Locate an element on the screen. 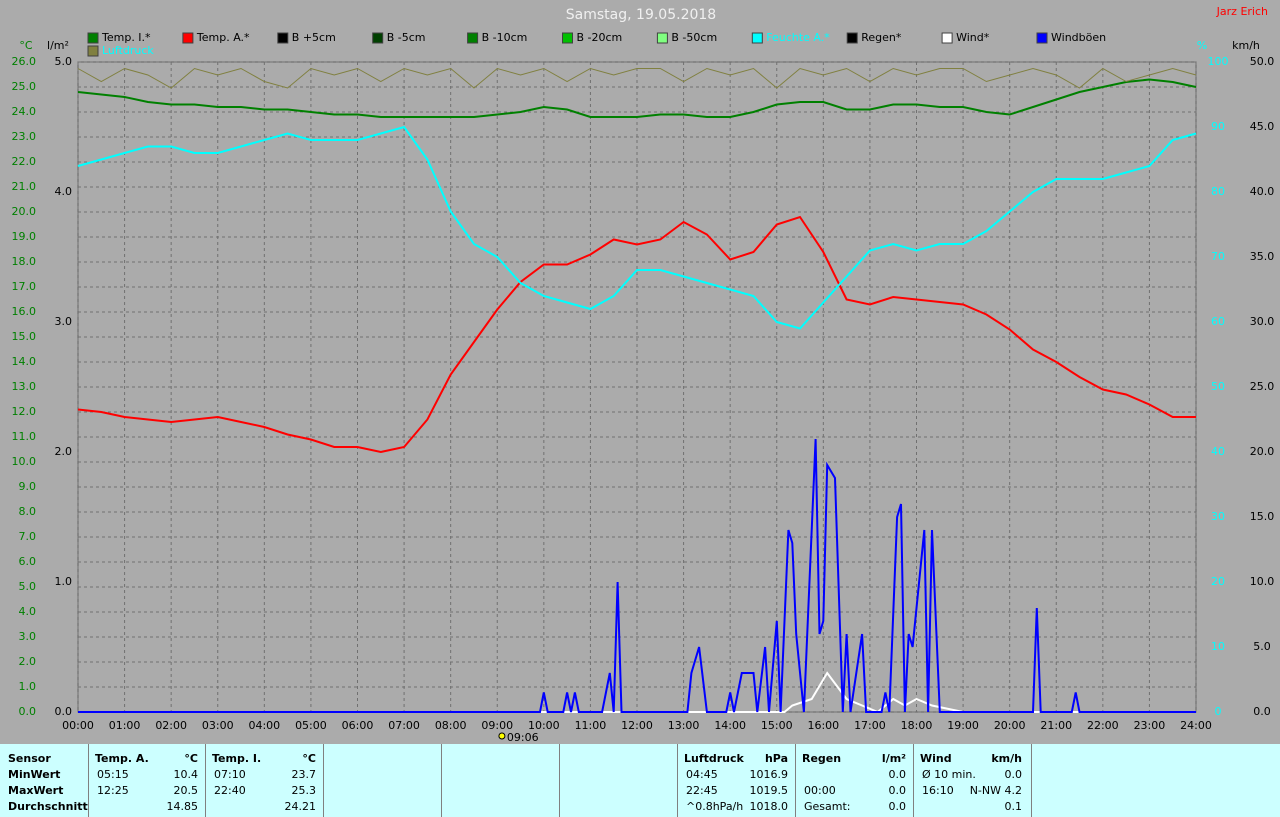 The width and height of the screenshot is (1280, 817). legend-label: Wind* is located at coordinates (973, 37).